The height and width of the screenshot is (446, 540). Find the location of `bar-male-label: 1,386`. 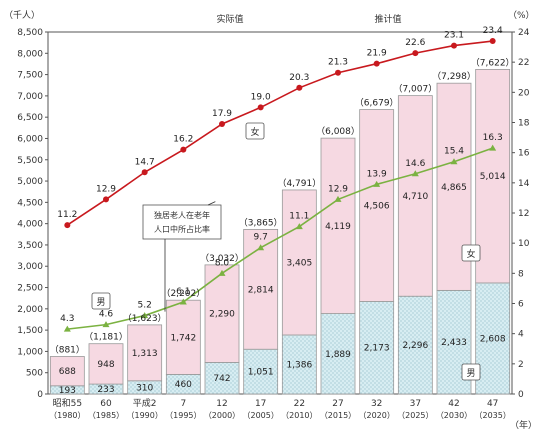

bar-male-label: 1,386 is located at coordinates (299, 365).